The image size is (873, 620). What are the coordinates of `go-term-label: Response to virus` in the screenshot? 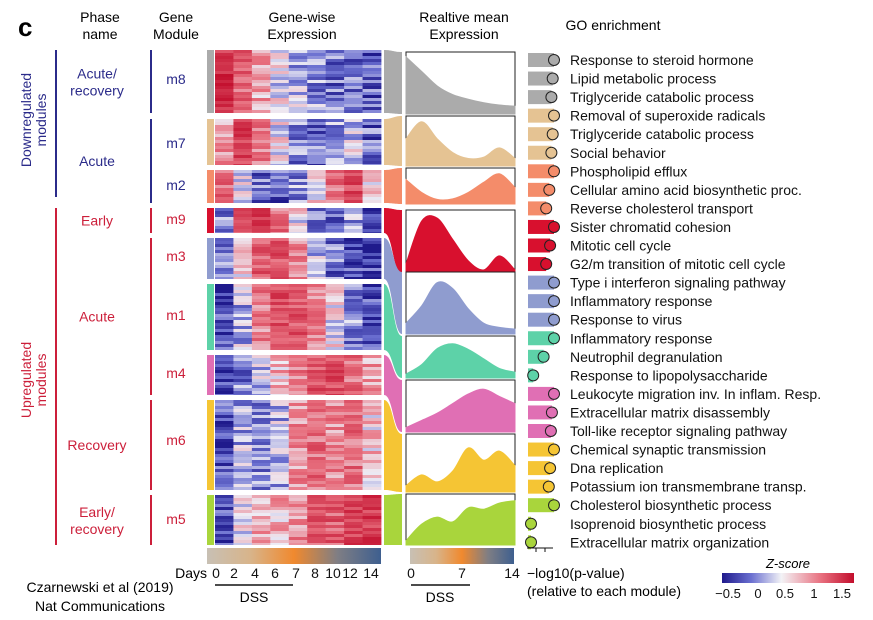 It's located at (626, 320).